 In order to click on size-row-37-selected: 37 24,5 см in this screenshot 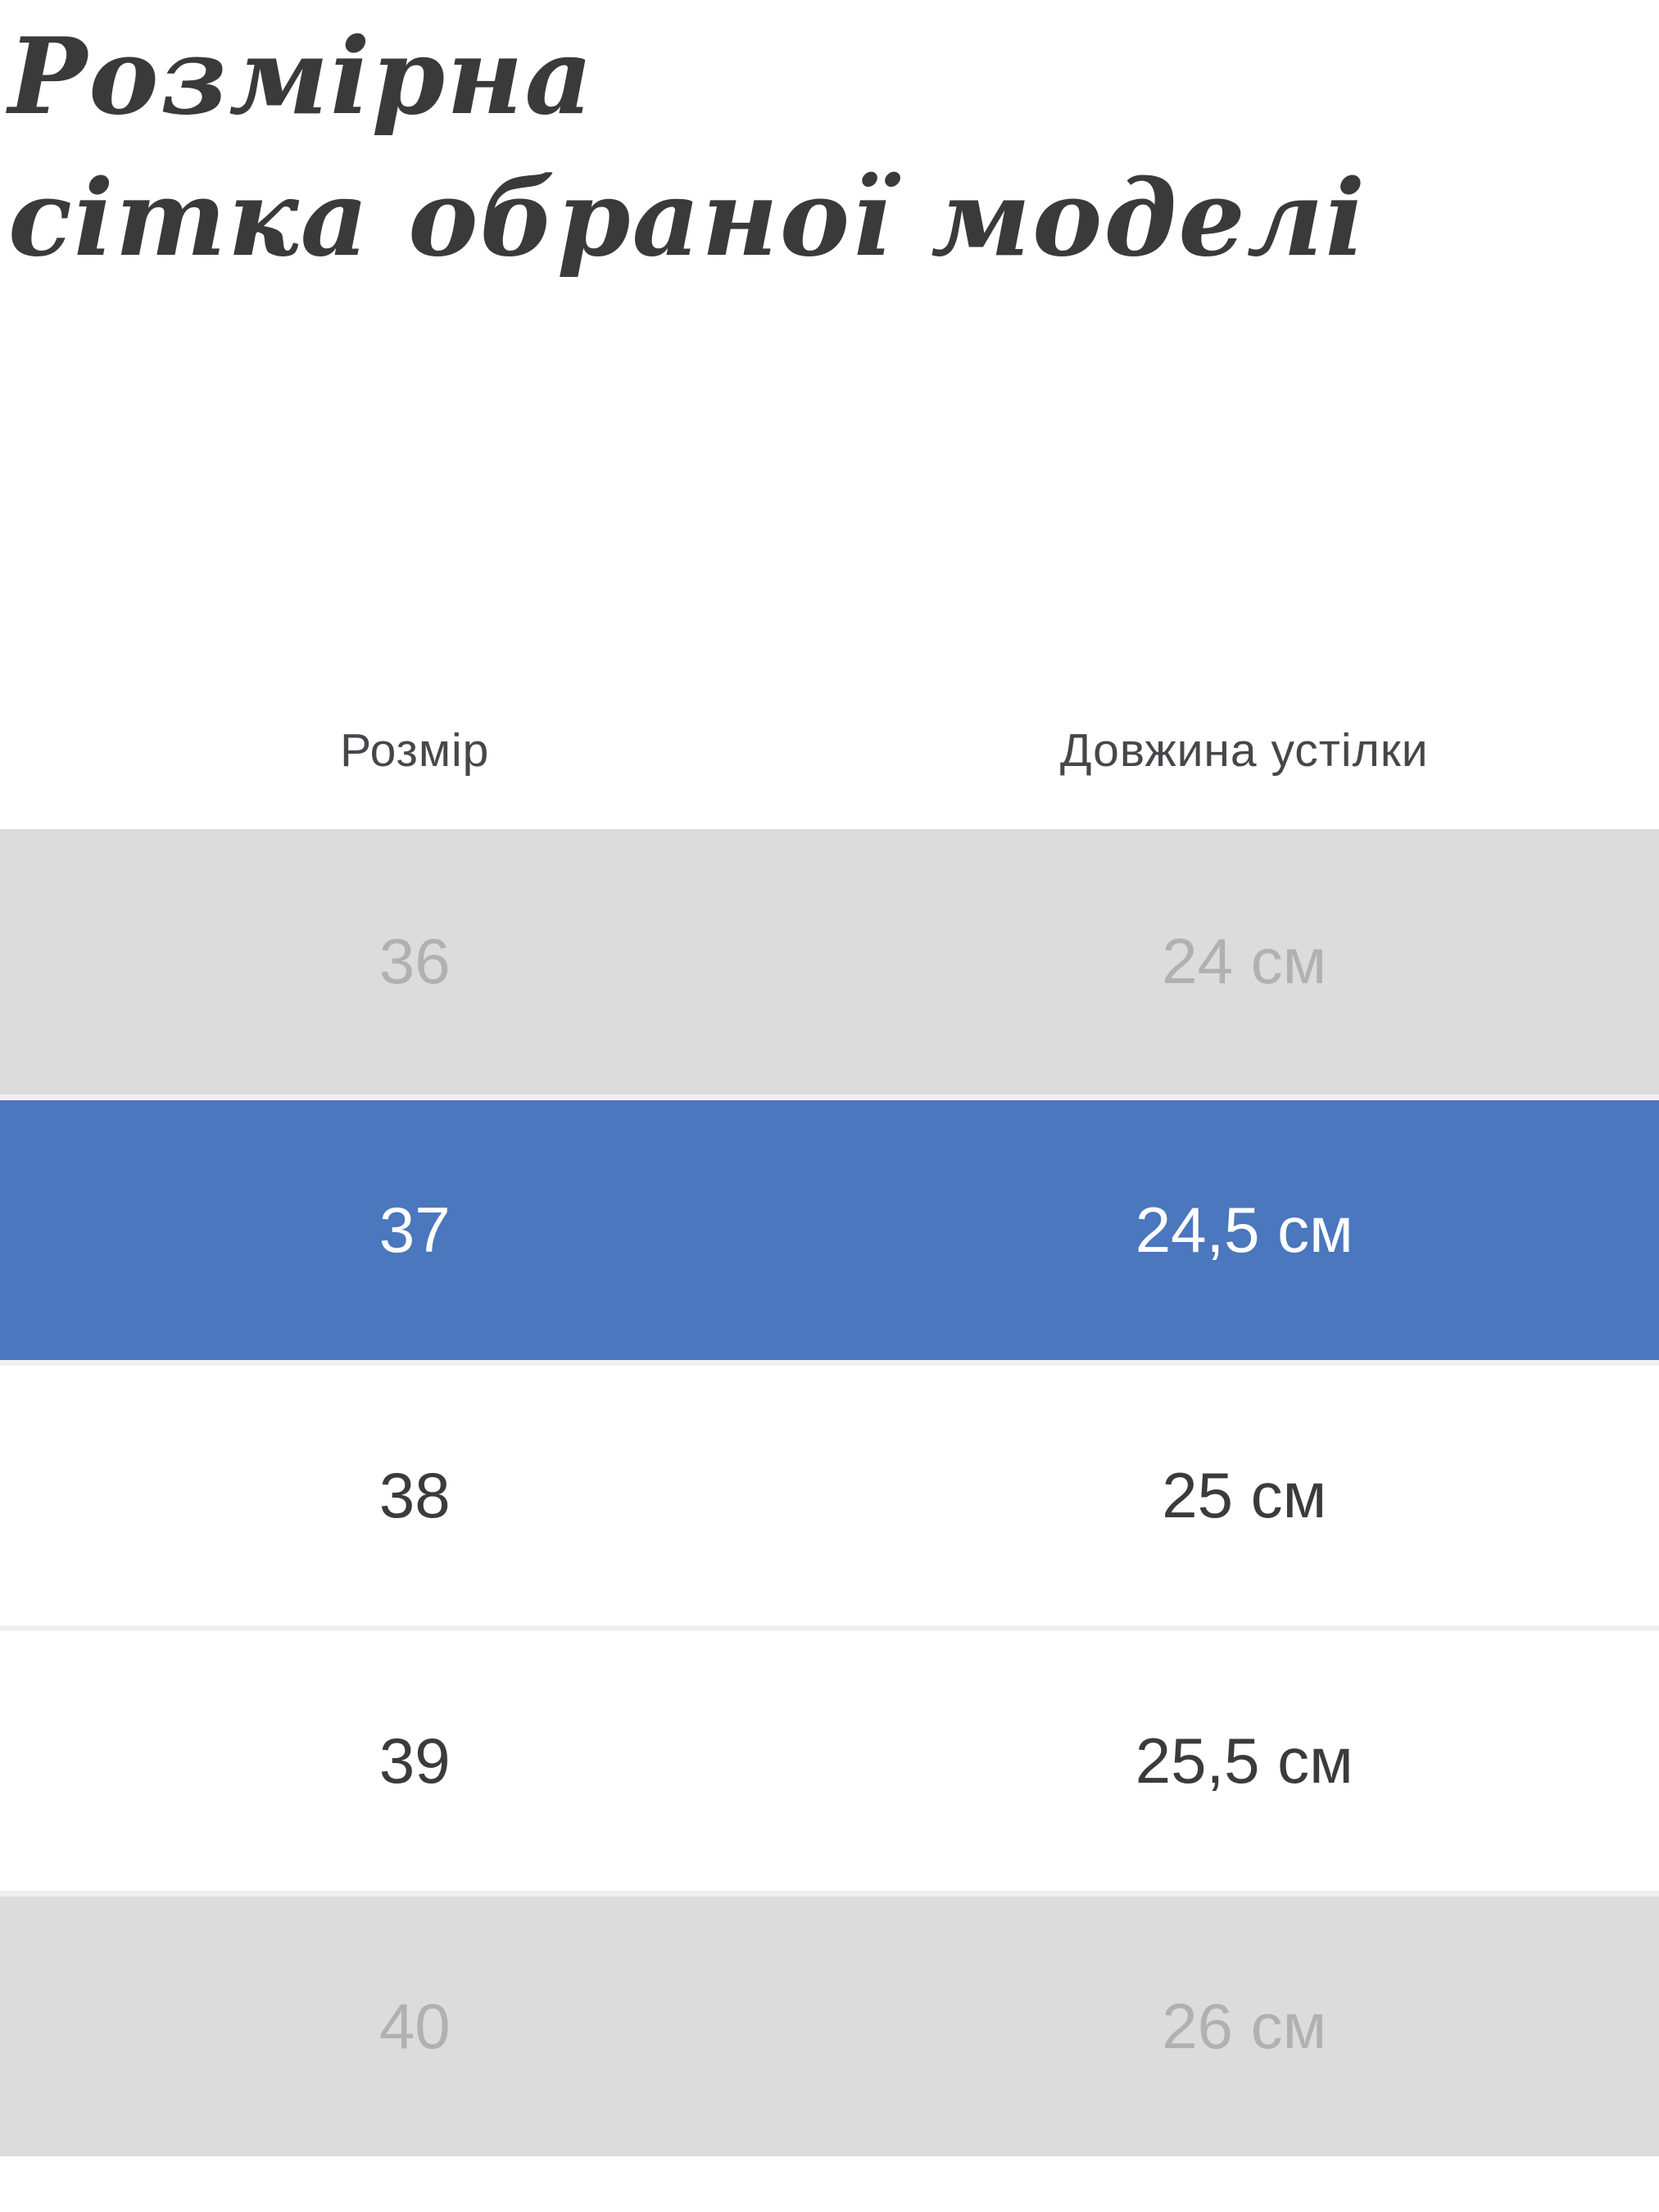, I will do `click(829, 1227)`.